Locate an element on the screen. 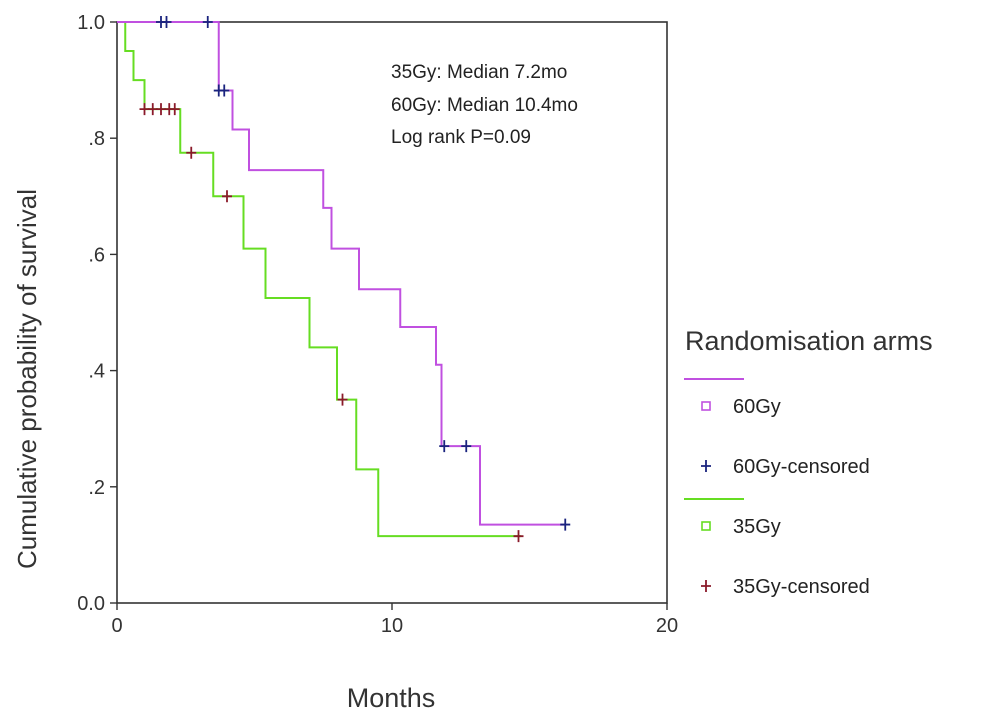  x-tick-label: 0 is located at coordinates (116, 626).